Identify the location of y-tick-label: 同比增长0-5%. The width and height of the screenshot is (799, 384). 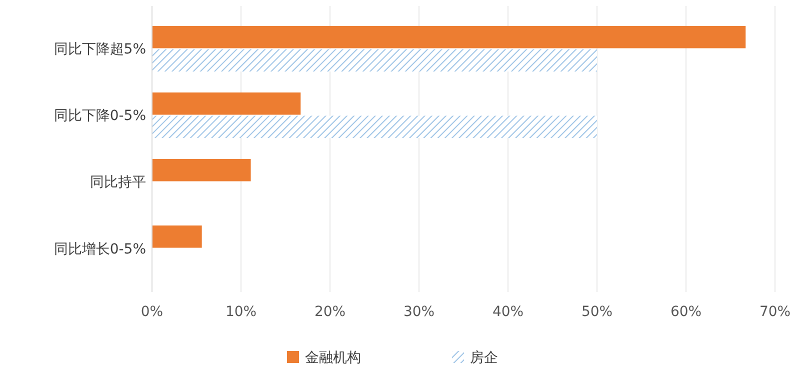
(100, 249).